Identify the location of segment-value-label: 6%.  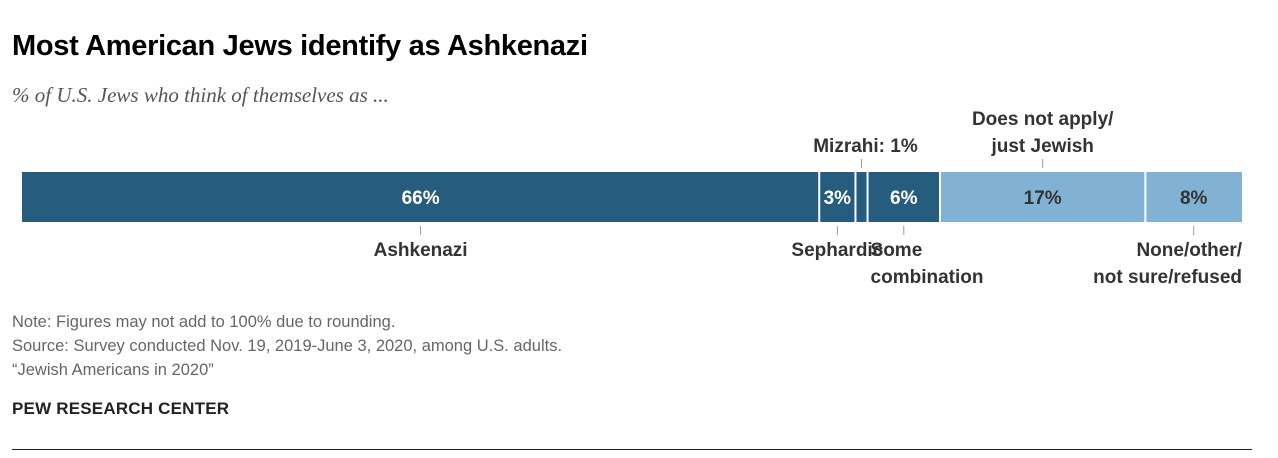
(904, 198).